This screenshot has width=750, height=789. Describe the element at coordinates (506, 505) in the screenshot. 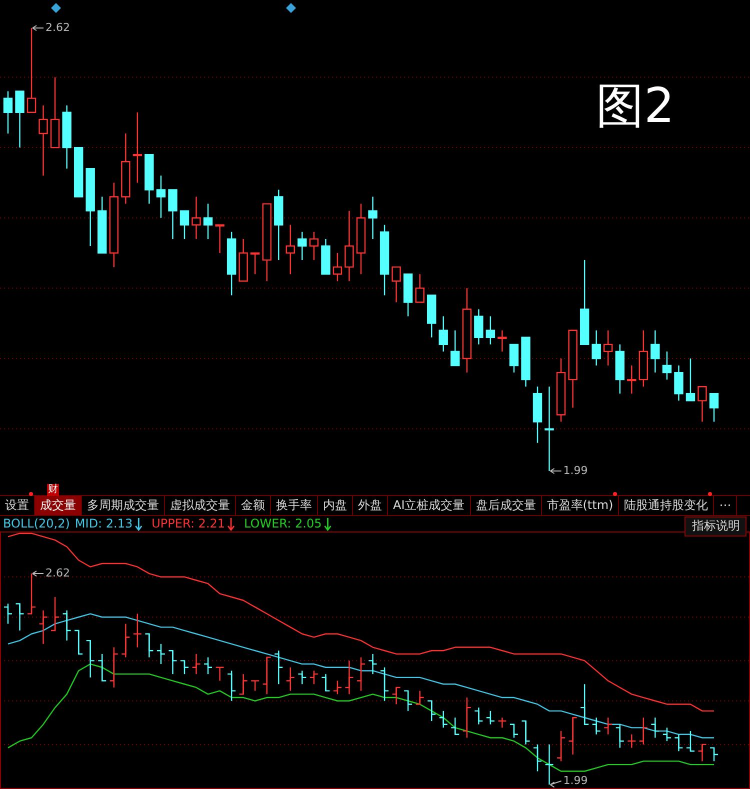

I see `text: 盘后成交量` at that location.